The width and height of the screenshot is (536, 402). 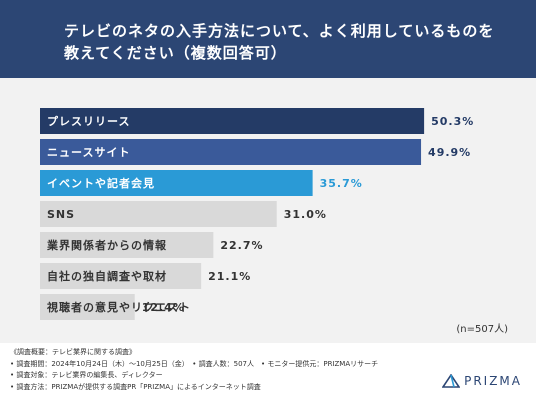 I want to click on value-label-5: 22.7%, so click(x=241, y=245).